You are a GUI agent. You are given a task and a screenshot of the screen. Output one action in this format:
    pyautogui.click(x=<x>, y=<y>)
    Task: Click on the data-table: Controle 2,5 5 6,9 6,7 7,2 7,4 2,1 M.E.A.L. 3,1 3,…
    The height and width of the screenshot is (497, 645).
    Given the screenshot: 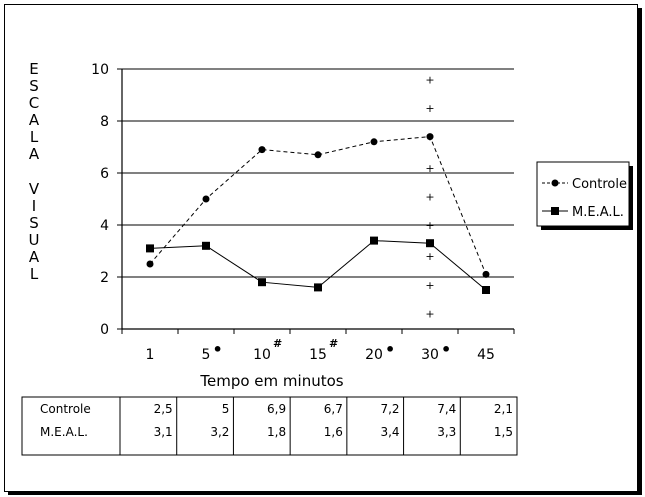 What is the action you would take?
    pyautogui.click(x=269, y=426)
    